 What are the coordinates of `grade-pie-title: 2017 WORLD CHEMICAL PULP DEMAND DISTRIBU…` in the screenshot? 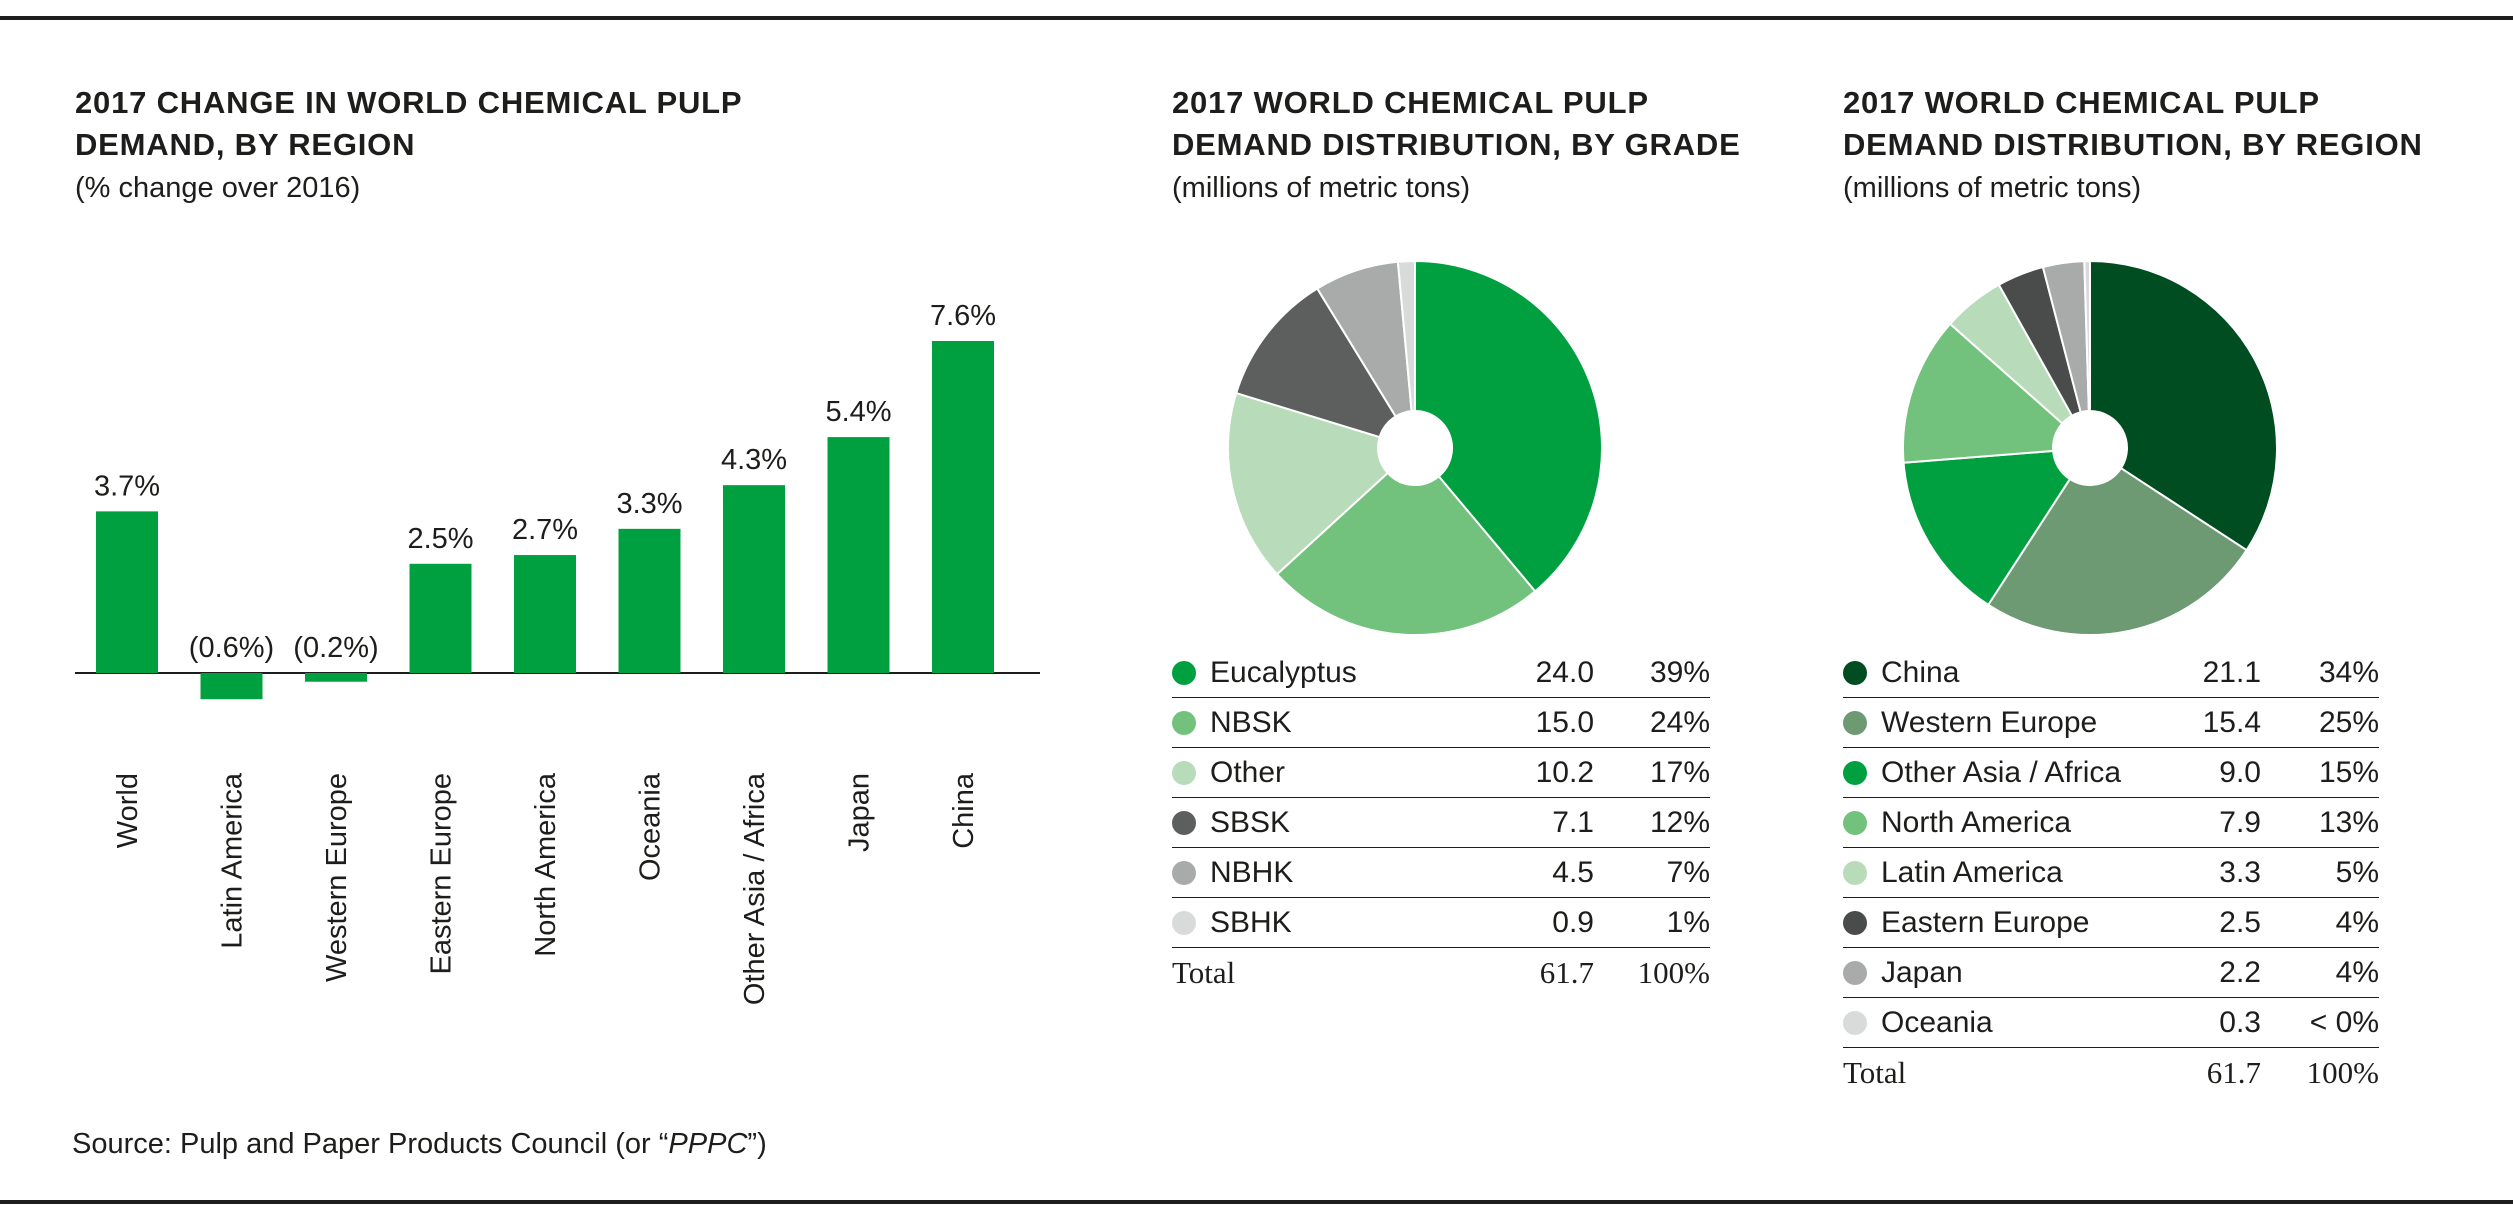 It's located at (1456, 124).